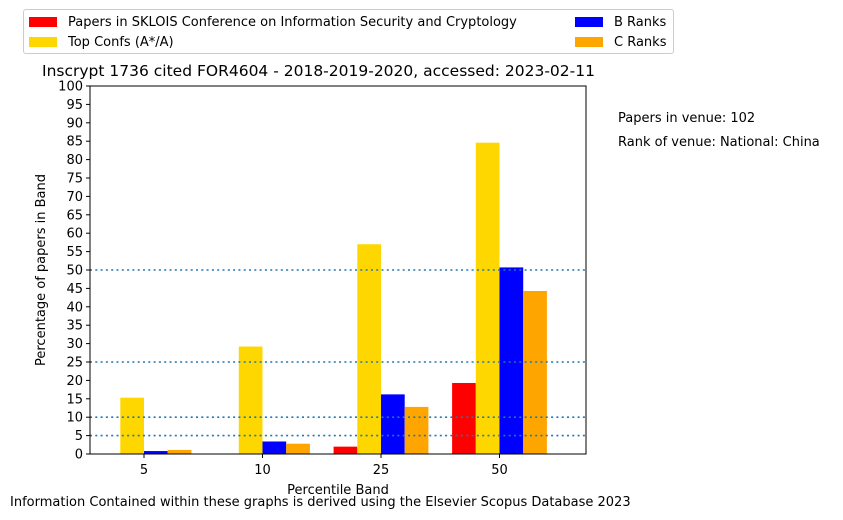 This screenshot has width=843, height=520. I want to click on y-tick-label-100: 100, so click(70, 87).